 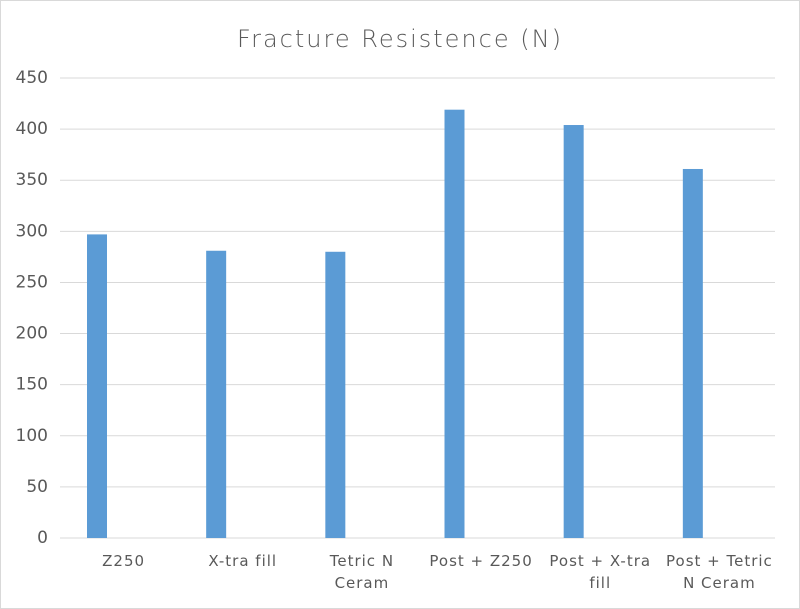 What do you see at coordinates (400, 39) in the screenshot?
I see `chart-title: Fracture Resistence (N)` at bounding box center [400, 39].